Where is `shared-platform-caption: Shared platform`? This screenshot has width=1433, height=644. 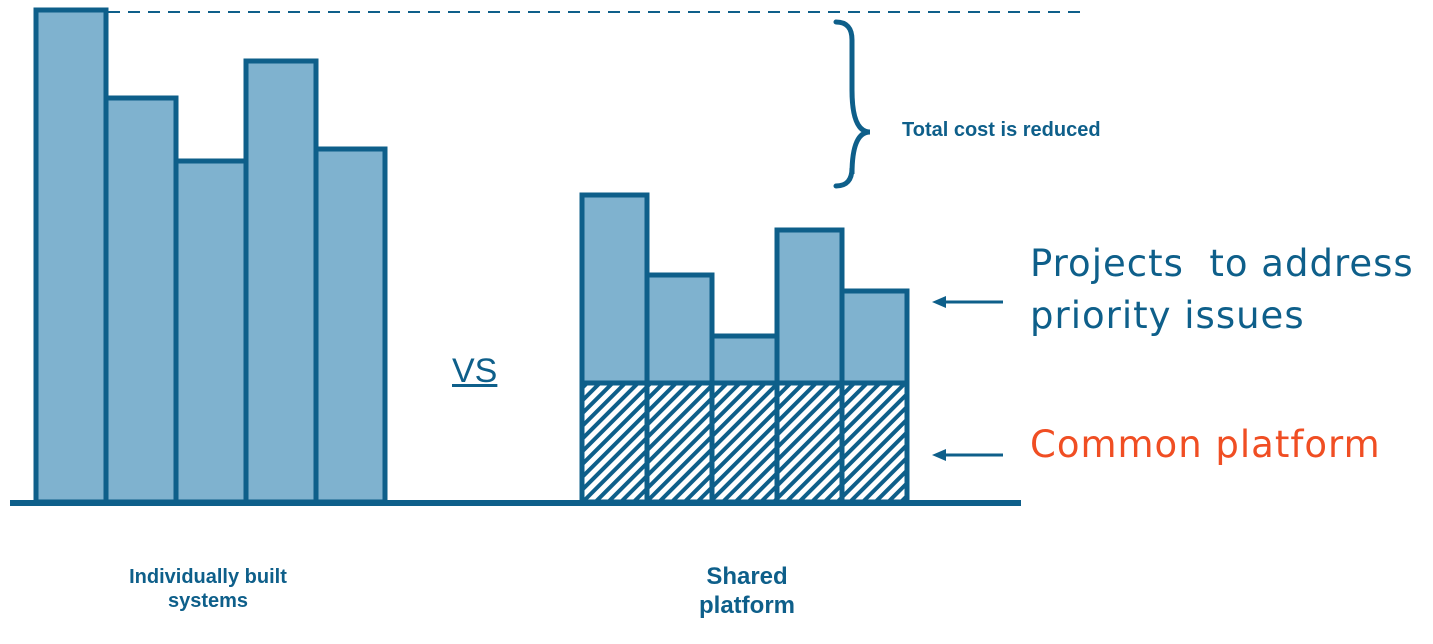 shared-platform-caption: Shared platform is located at coordinates (747, 591).